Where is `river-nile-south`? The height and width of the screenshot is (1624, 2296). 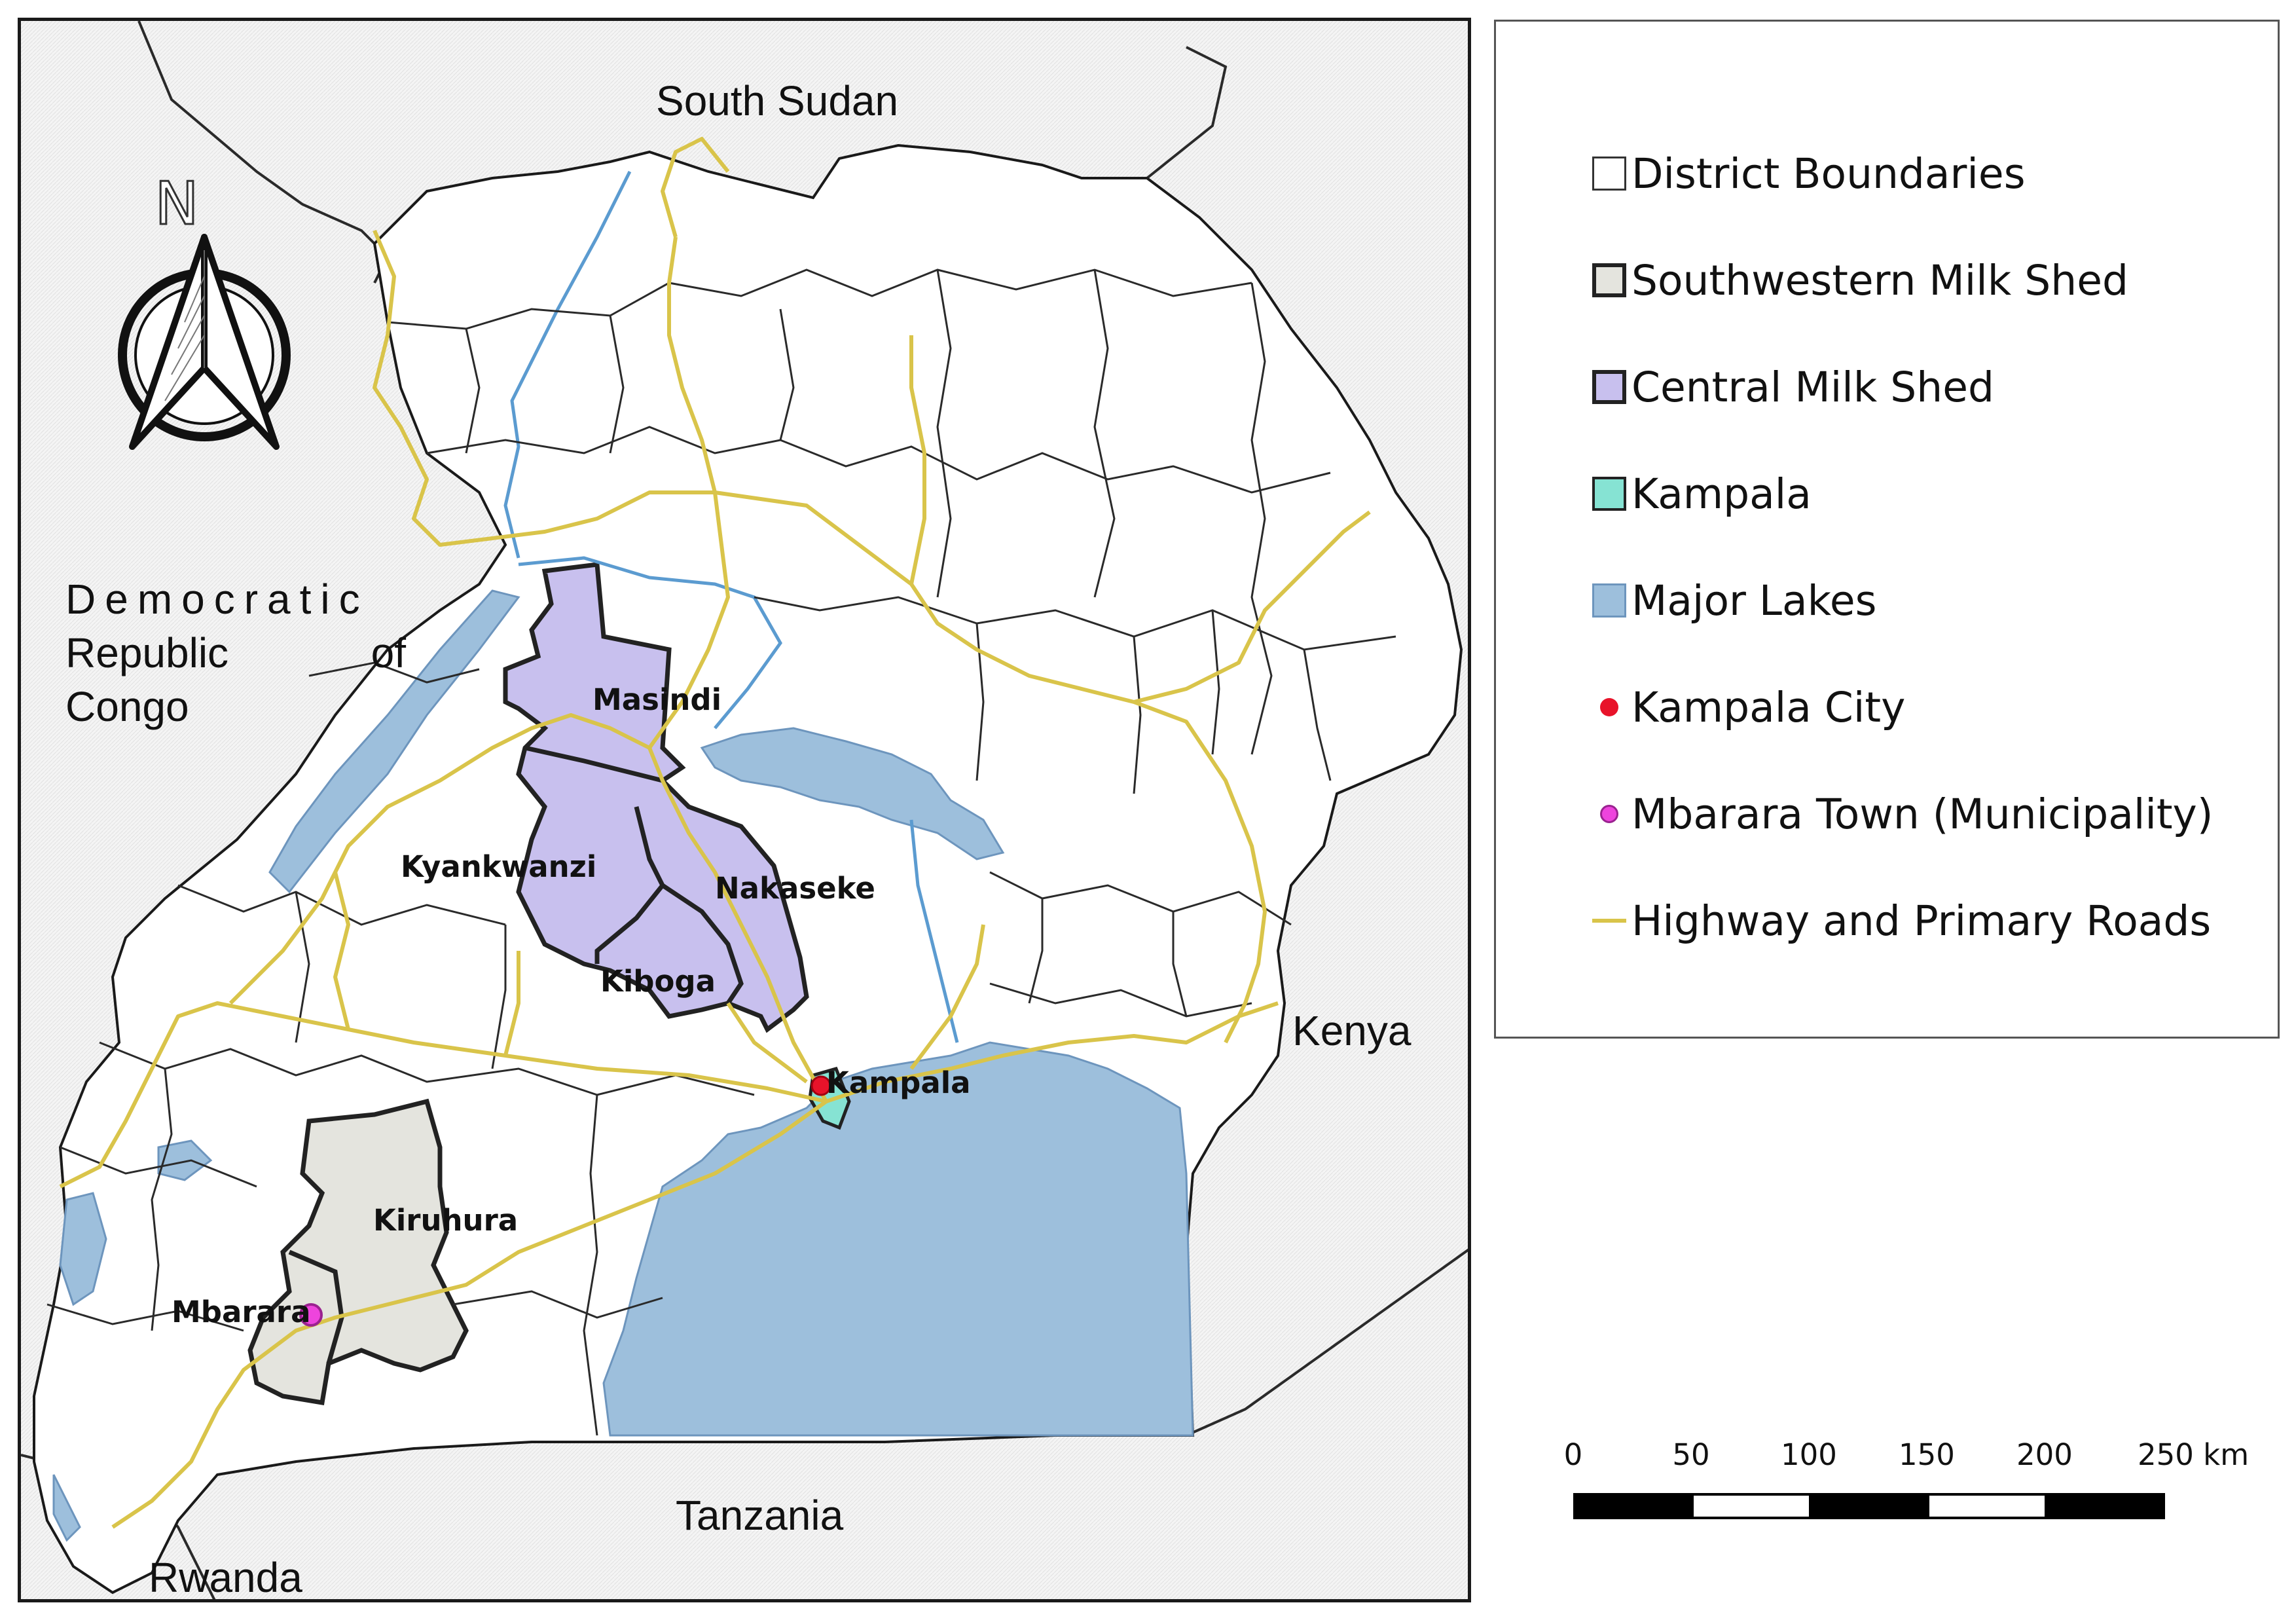 river-nile-south is located at coordinates (934, 931).